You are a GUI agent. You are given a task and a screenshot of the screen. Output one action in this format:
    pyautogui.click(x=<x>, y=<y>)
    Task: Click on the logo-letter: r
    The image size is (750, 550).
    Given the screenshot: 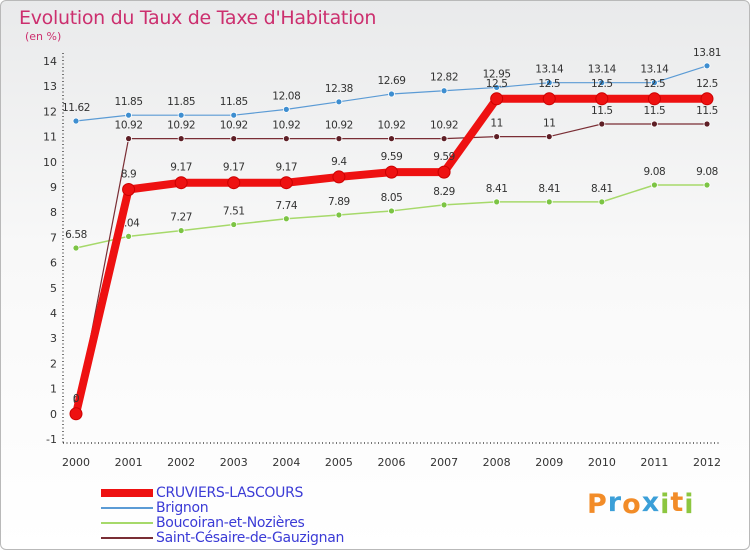 What is the action you would take?
    pyautogui.click(x=615, y=502)
    